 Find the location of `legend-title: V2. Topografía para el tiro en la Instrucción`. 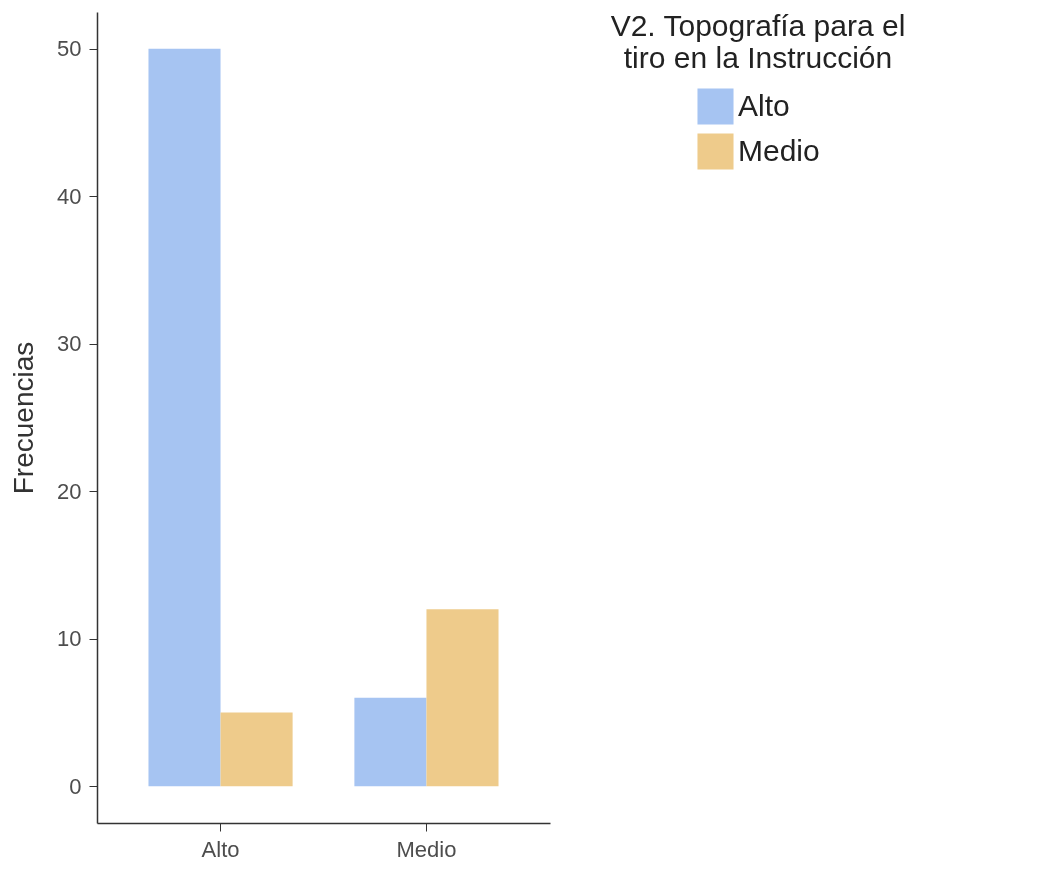

legend-title: V2. Topografía para el tiro en la Instrucción is located at coordinates (758, 41).